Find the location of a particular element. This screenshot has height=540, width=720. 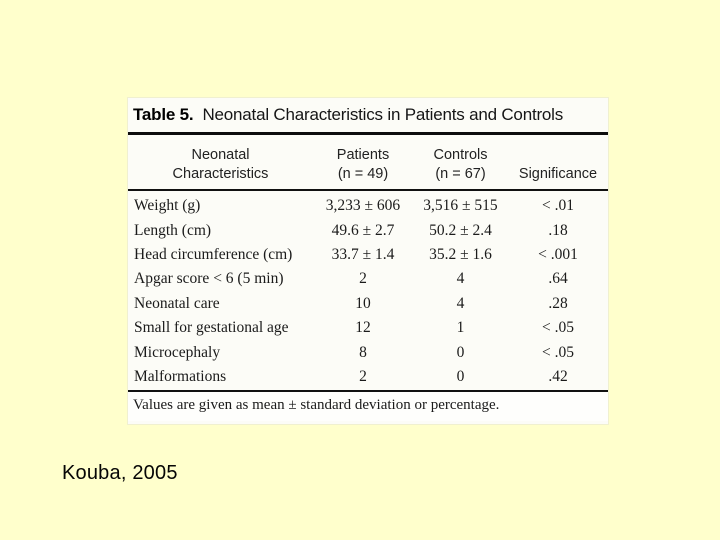

cell-patients: 12 is located at coordinates (363, 328).